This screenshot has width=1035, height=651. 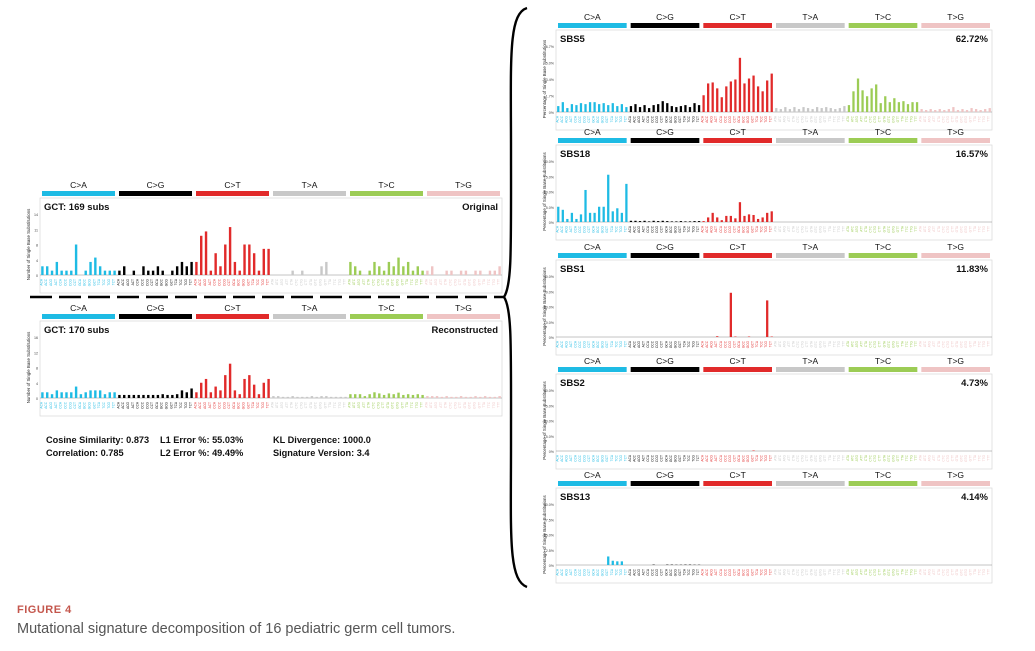 What do you see at coordinates (889, 118) in the screenshot?
I see `x-tick-label: GTC` at bounding box center [889, 118].